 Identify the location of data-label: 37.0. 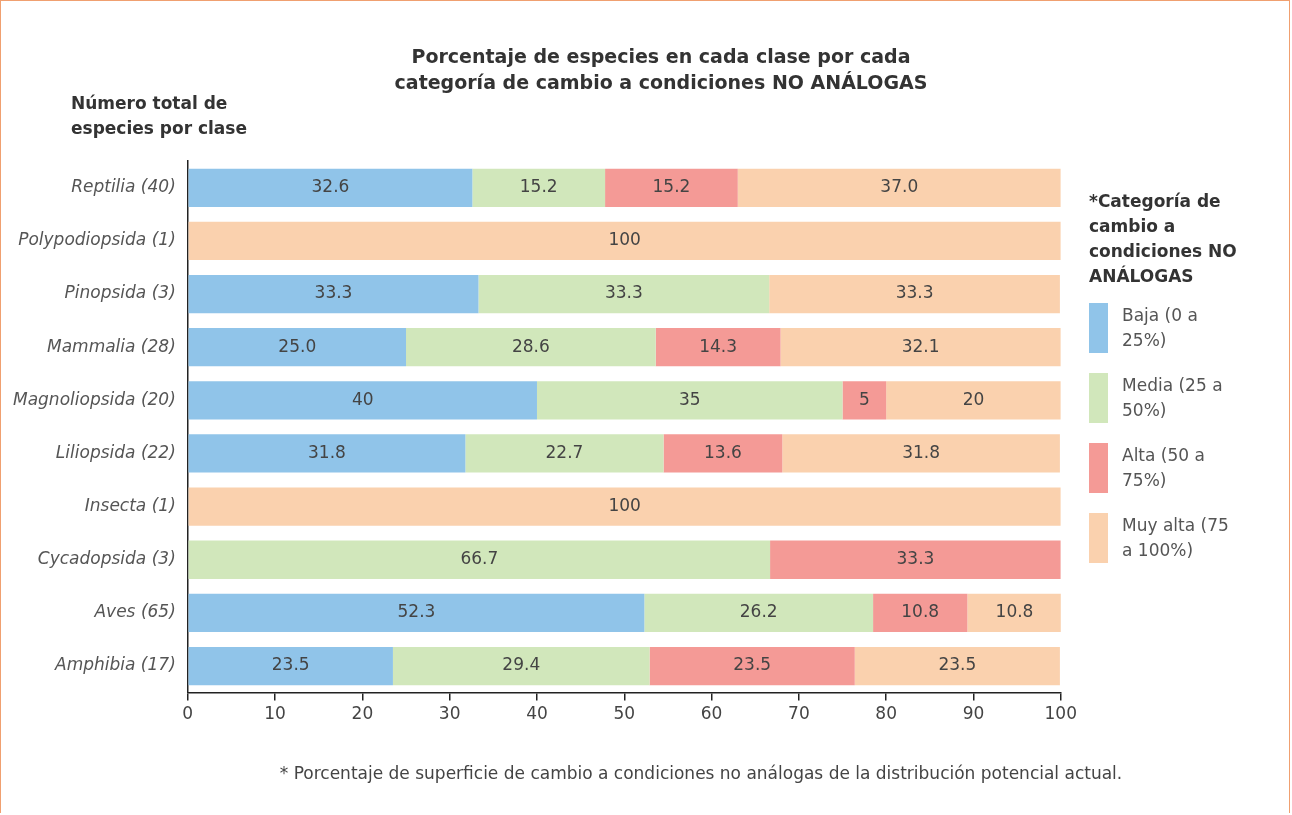
(899, 186).